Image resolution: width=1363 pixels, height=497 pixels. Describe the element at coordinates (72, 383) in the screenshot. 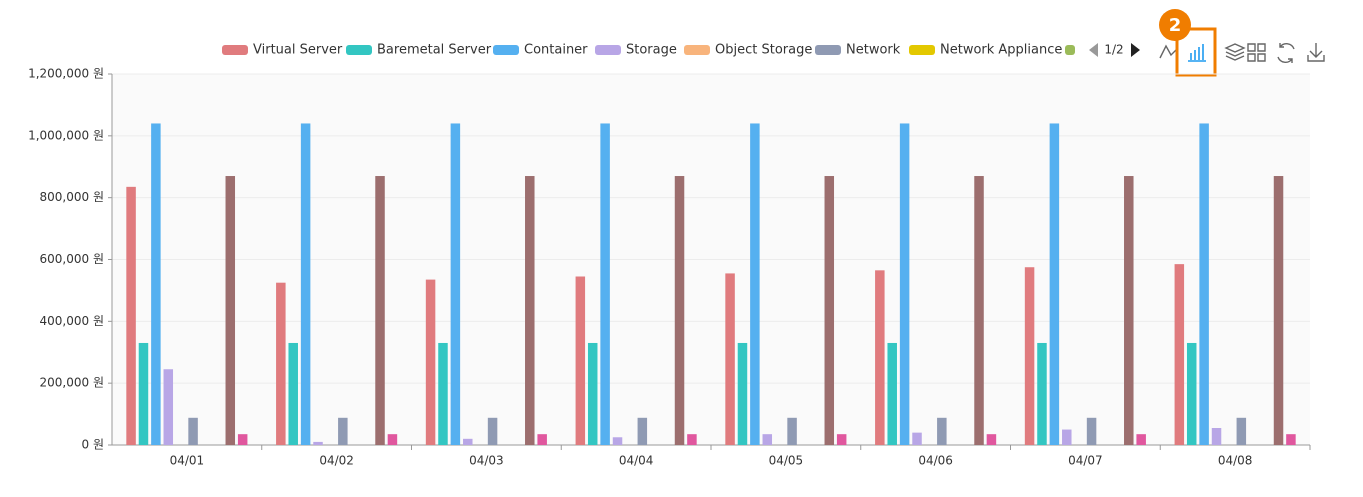

I see `y-tick-label: 200,000 원` at that location.